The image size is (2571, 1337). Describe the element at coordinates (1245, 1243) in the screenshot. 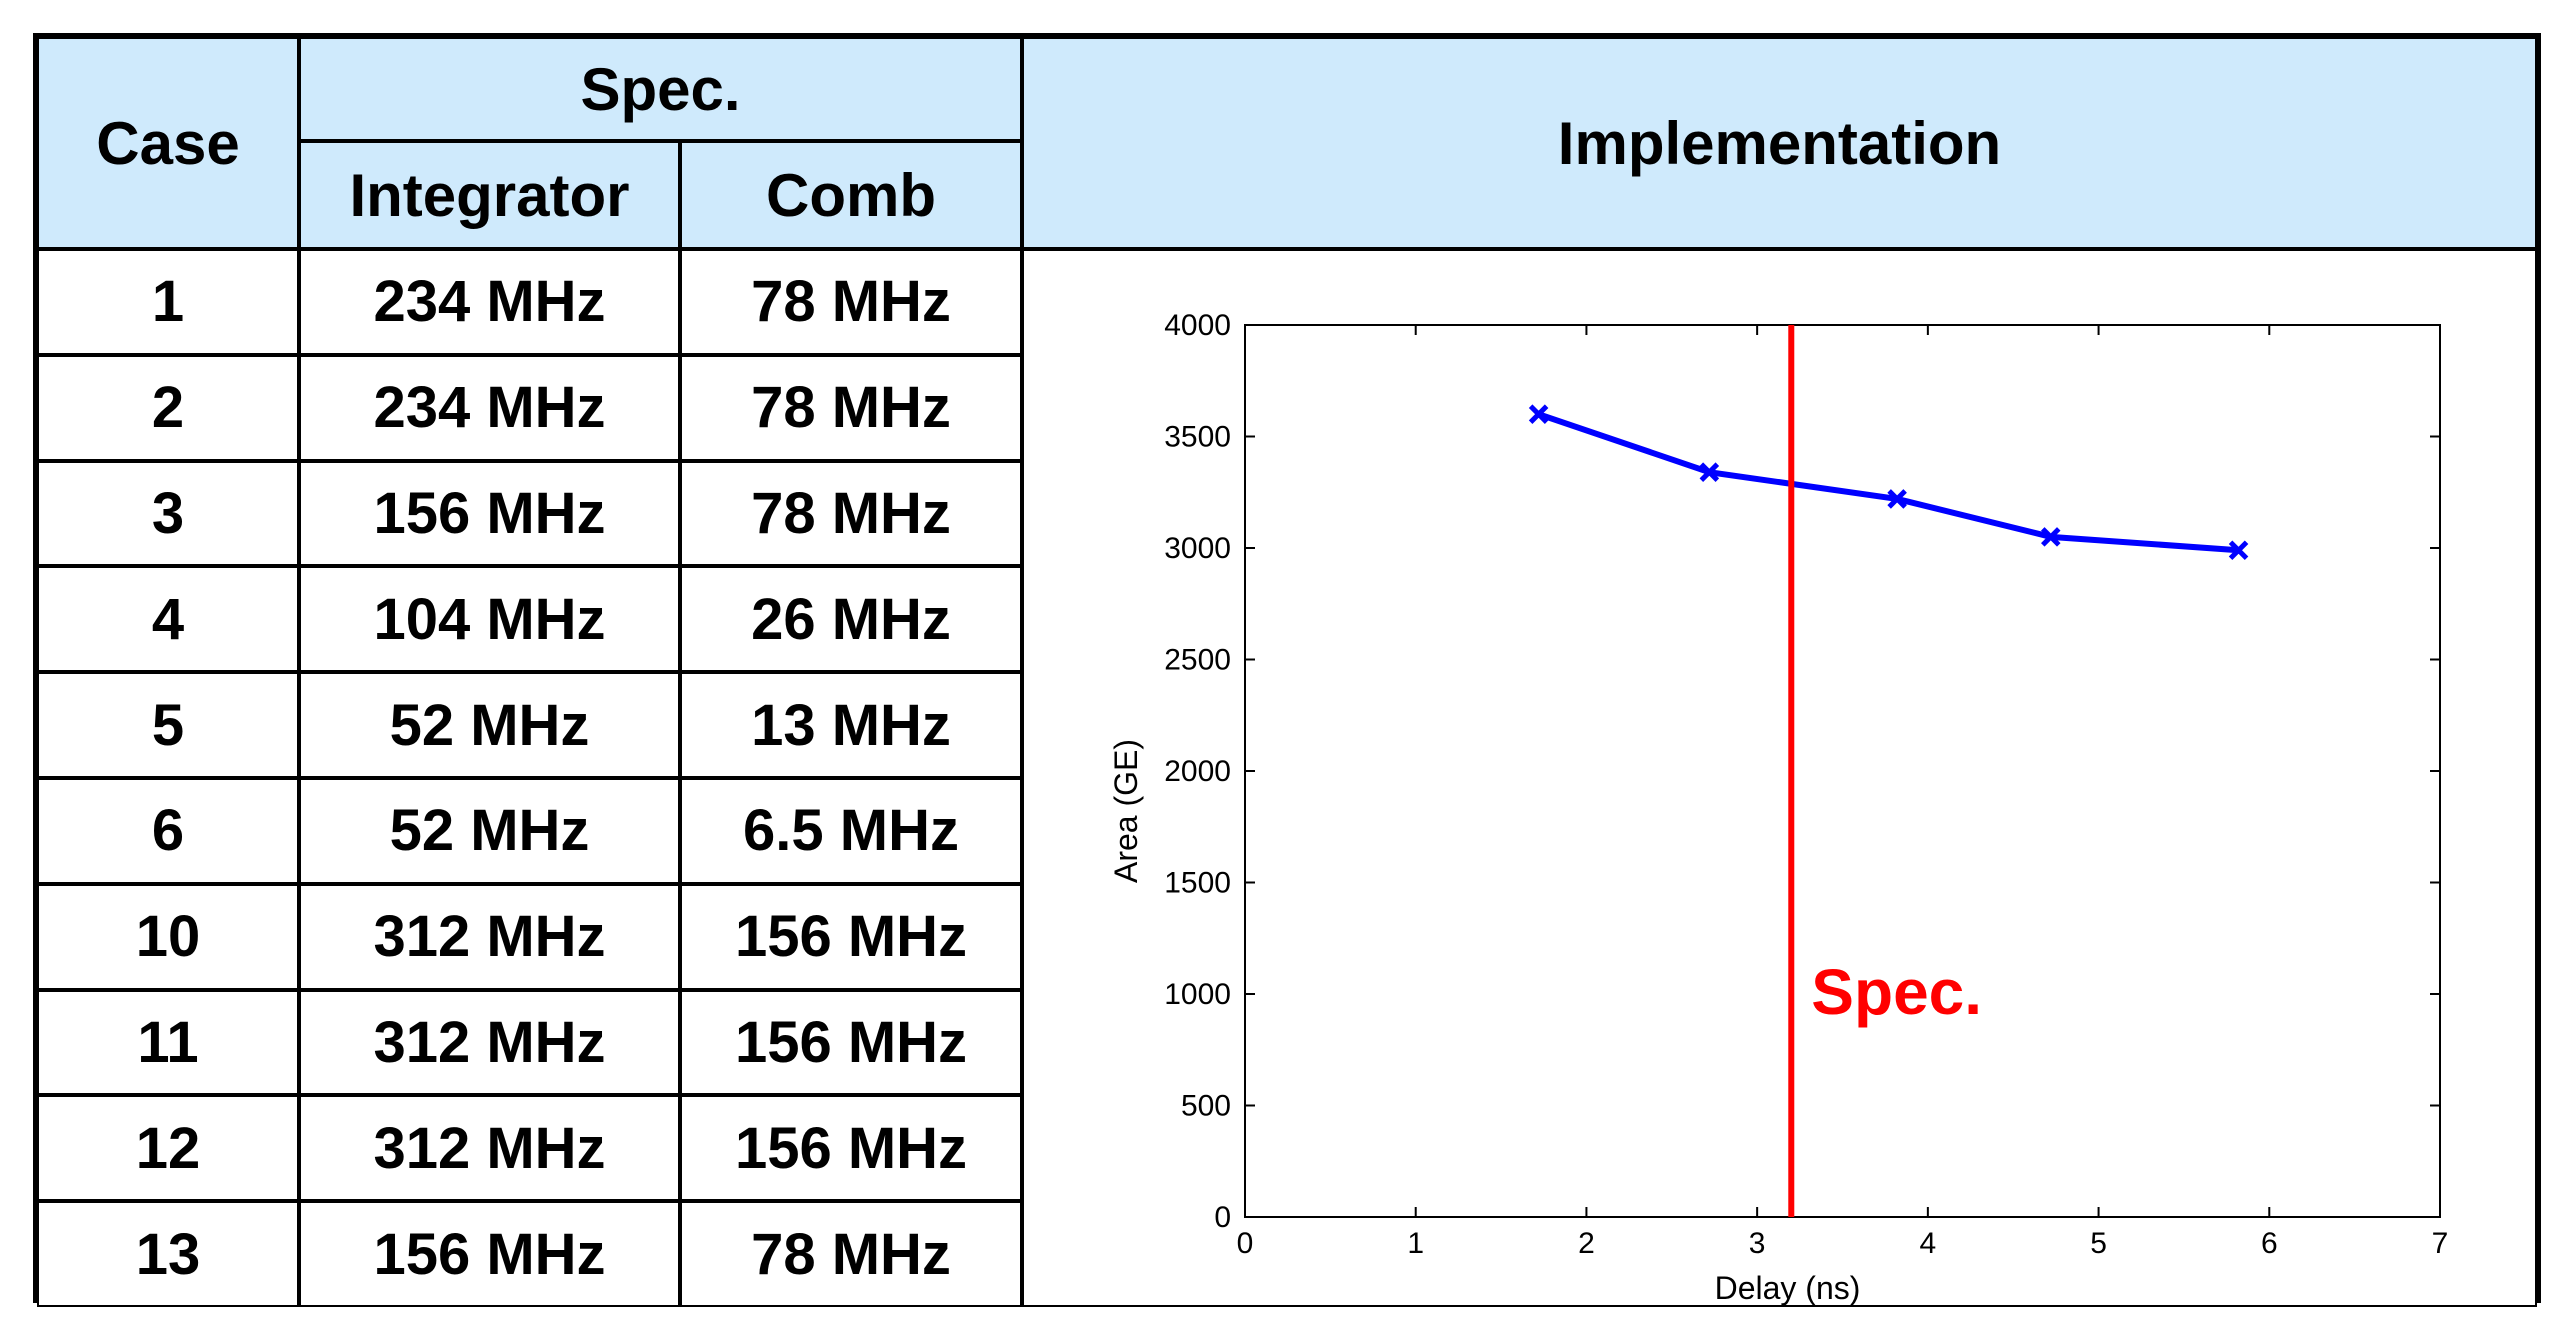

I see `x-tick-label: 0` at that location.